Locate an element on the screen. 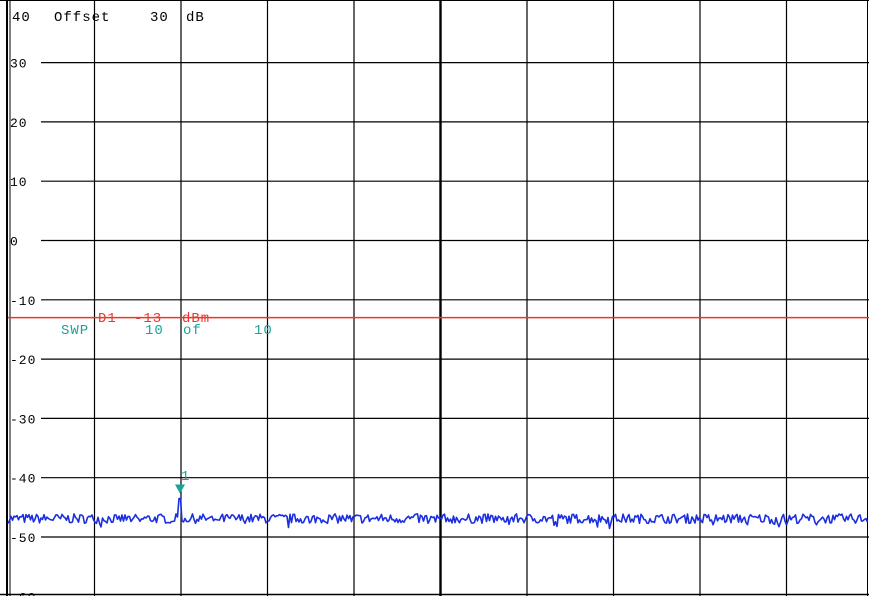 This screenshot has height=596, width=869. offset-value: 30 is located at coordinates (159, 18).